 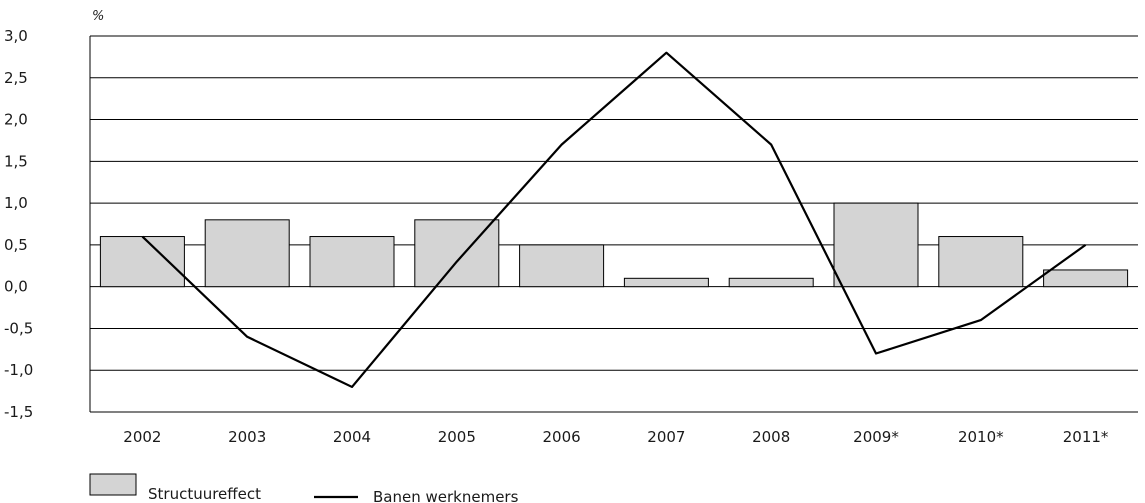 What do you see at coordinates (16, 203) in the screenshot?
I see `y-tick-label: 1,0` at bounding box center [16, 203].